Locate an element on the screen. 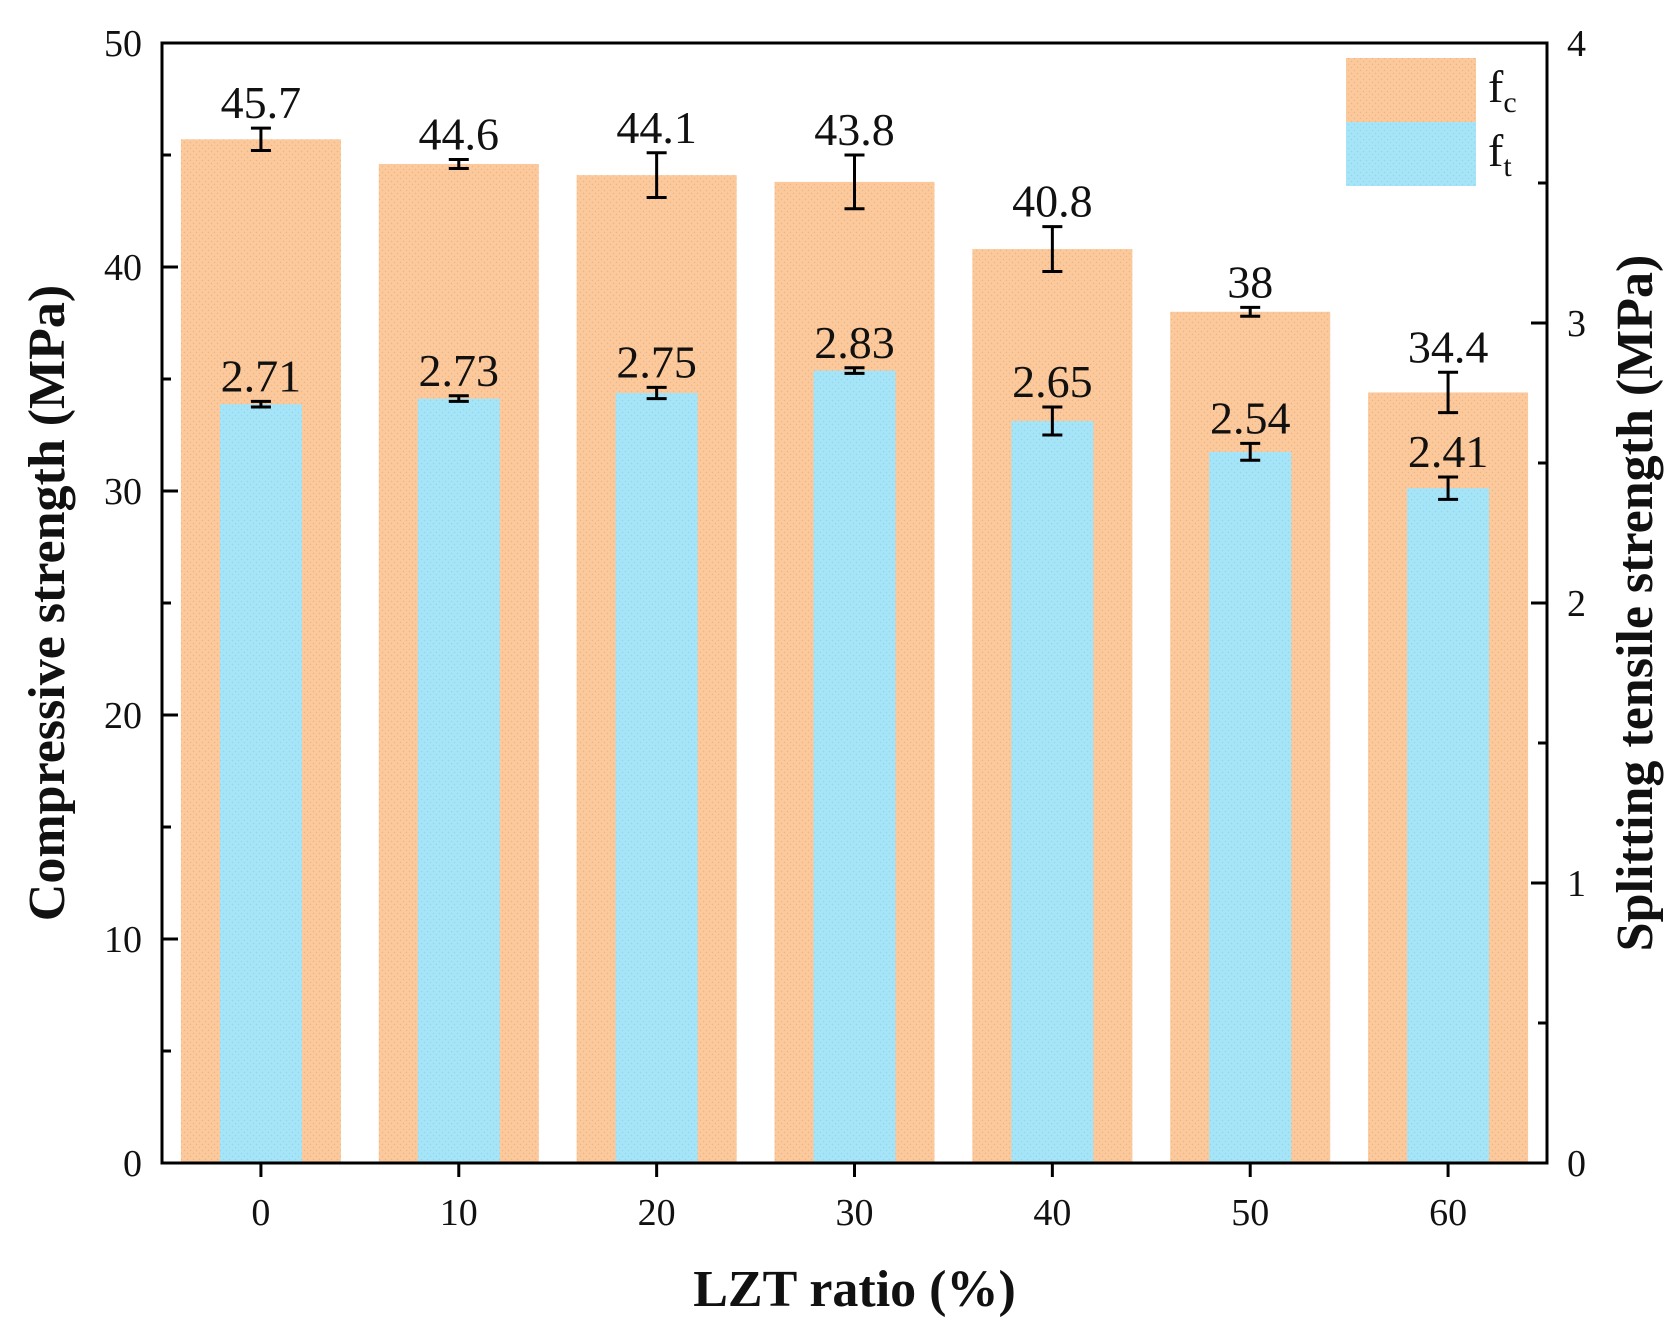 This screenshot has width=1679, height=1332. x-tick-label-60: 60 is located at coordinates (1448, 1213).